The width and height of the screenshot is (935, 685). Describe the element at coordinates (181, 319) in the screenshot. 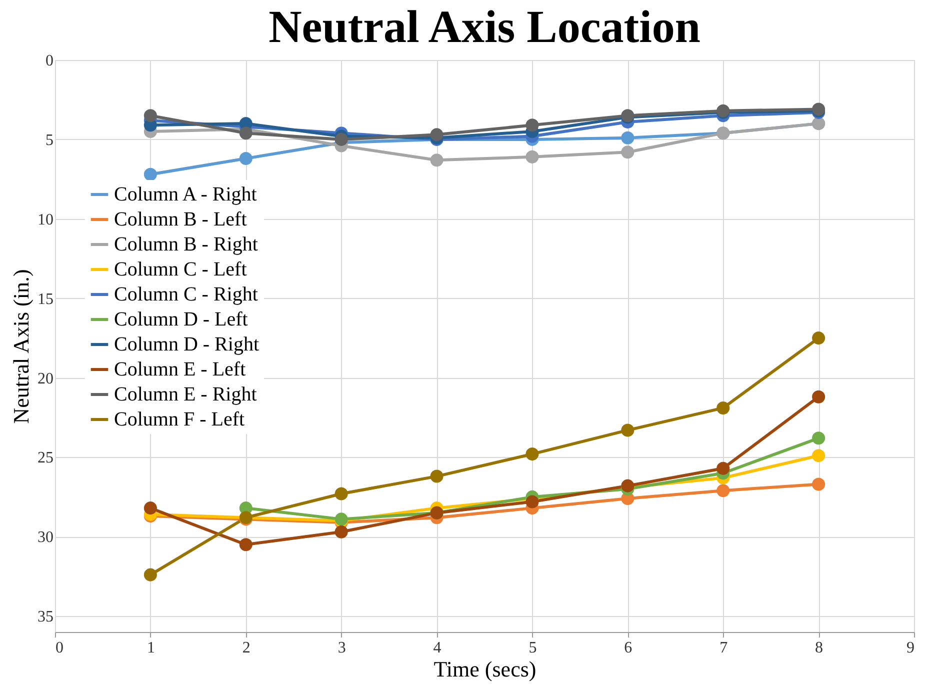

I see `legend-label: Column D - Left` at that location.